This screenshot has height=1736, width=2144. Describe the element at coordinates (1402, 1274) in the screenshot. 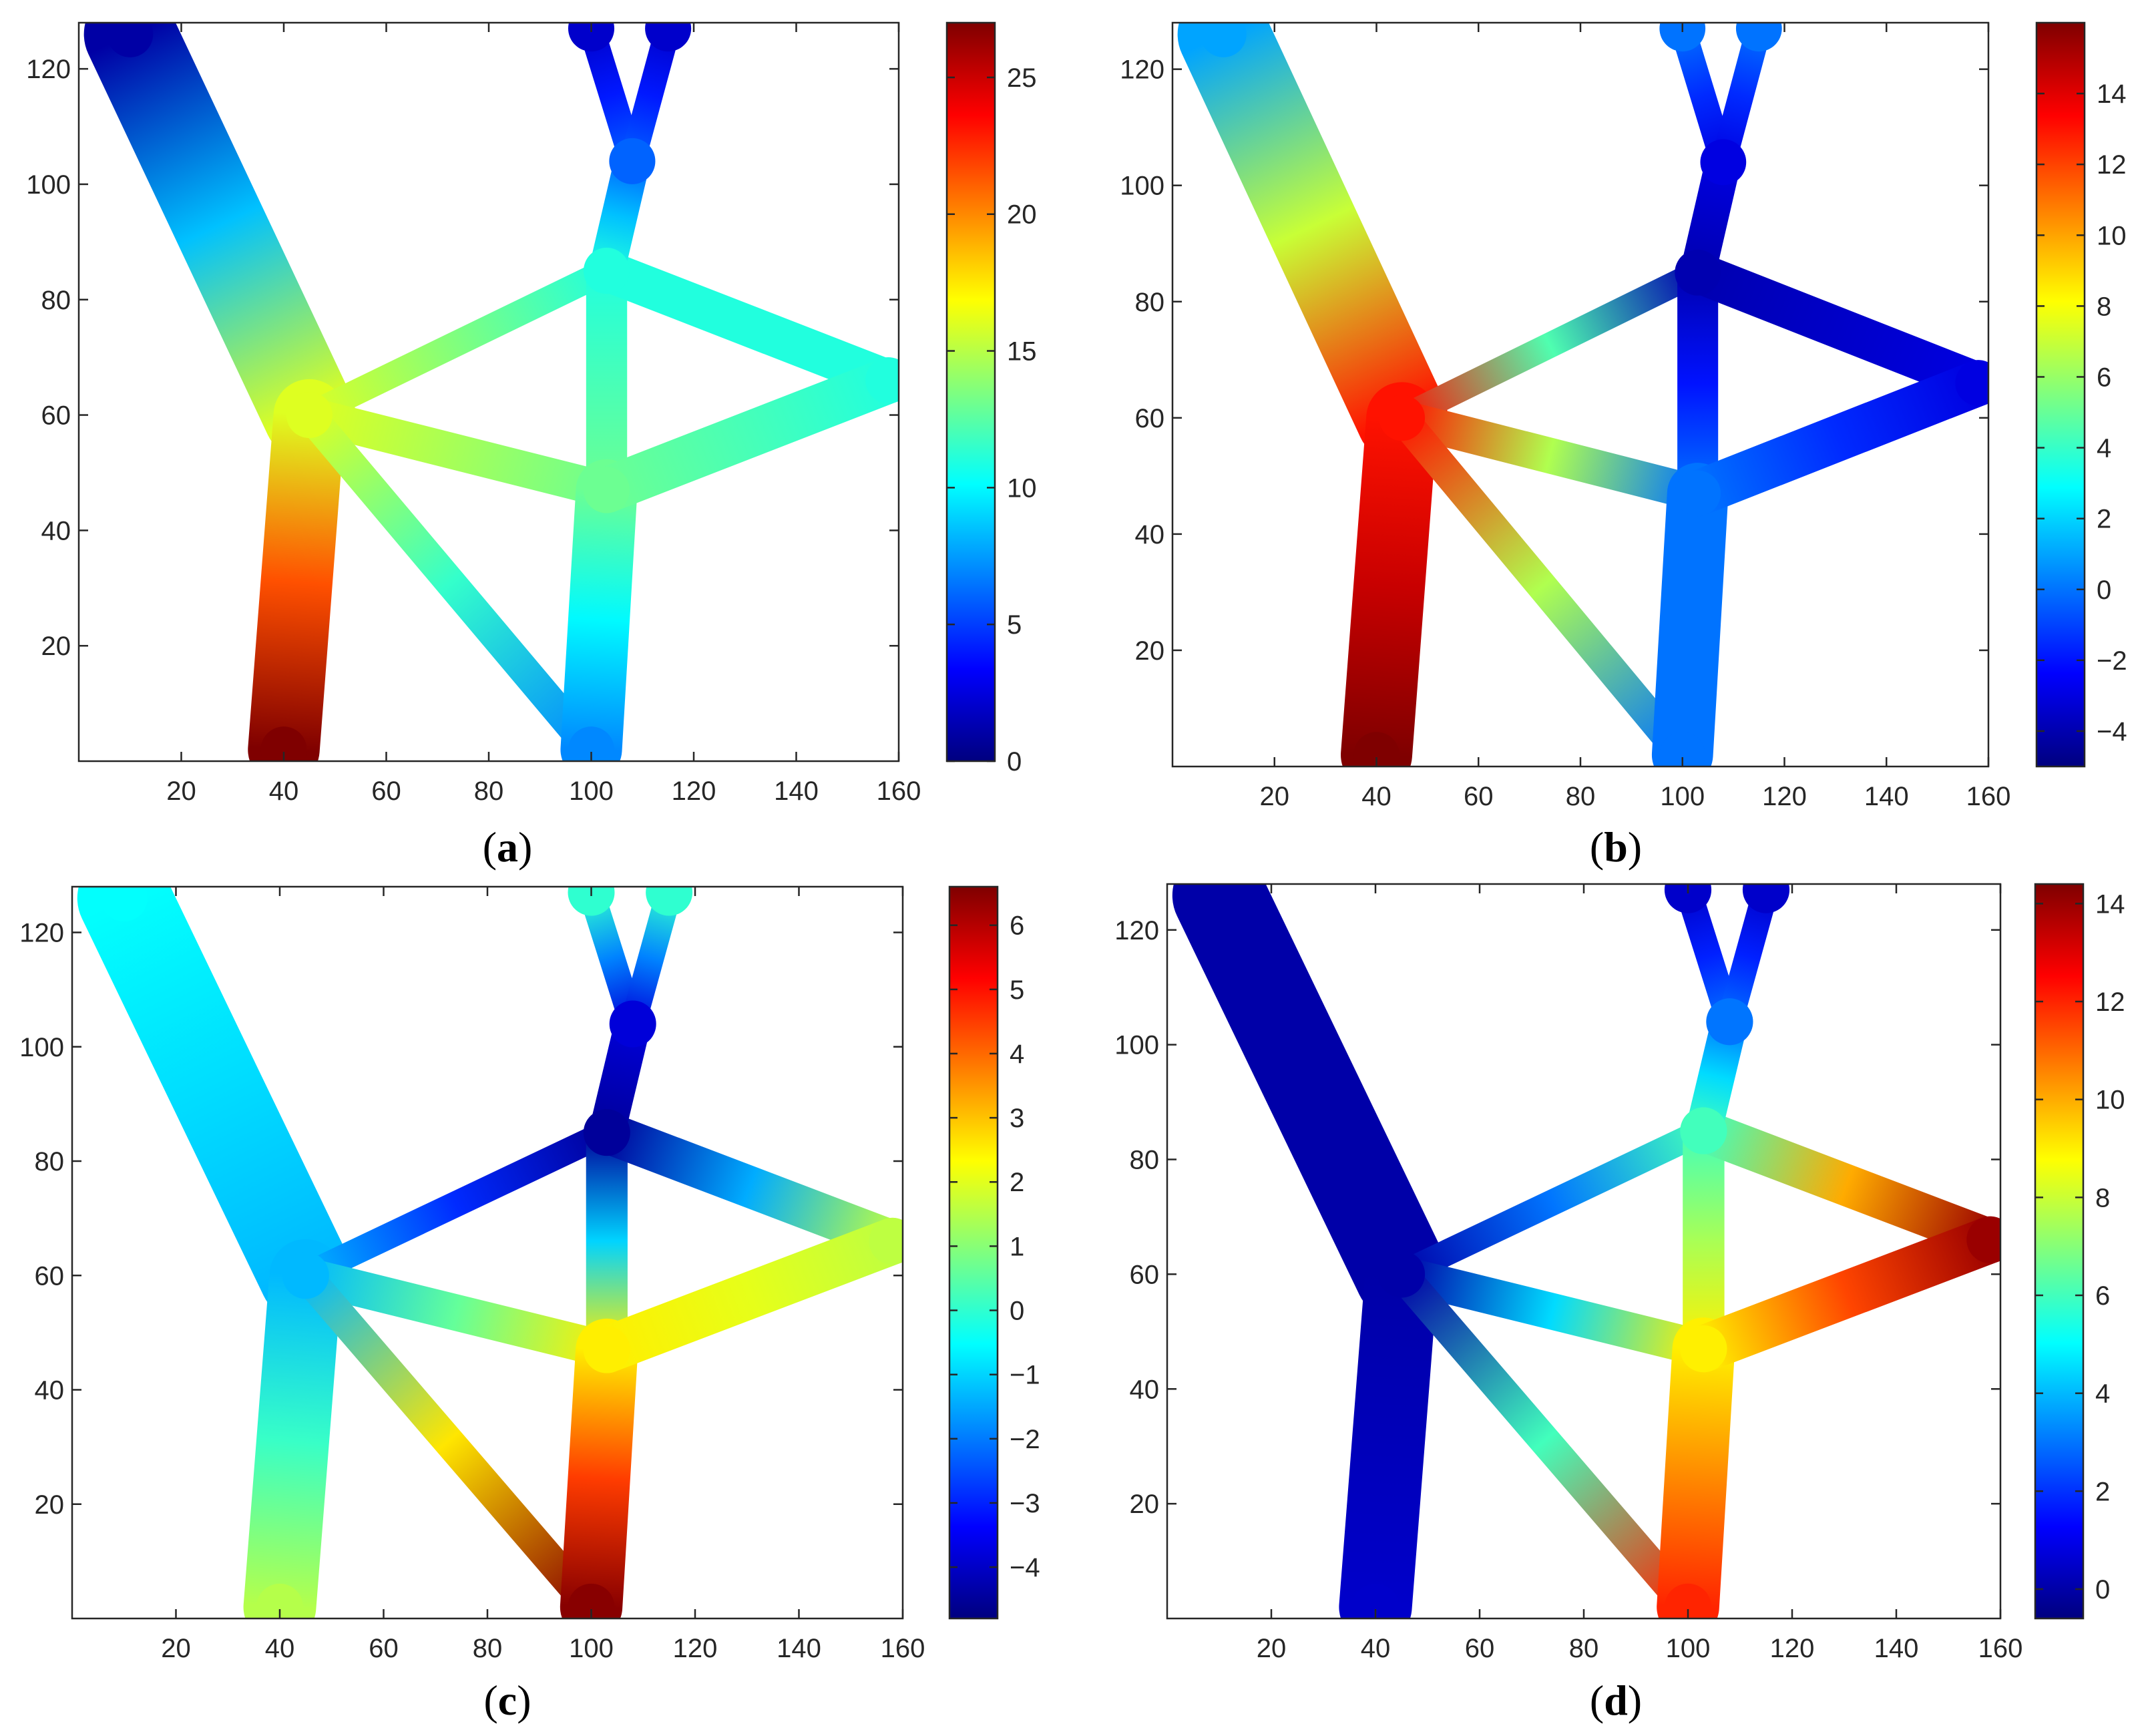

I see `structure-node-junction` at that location.